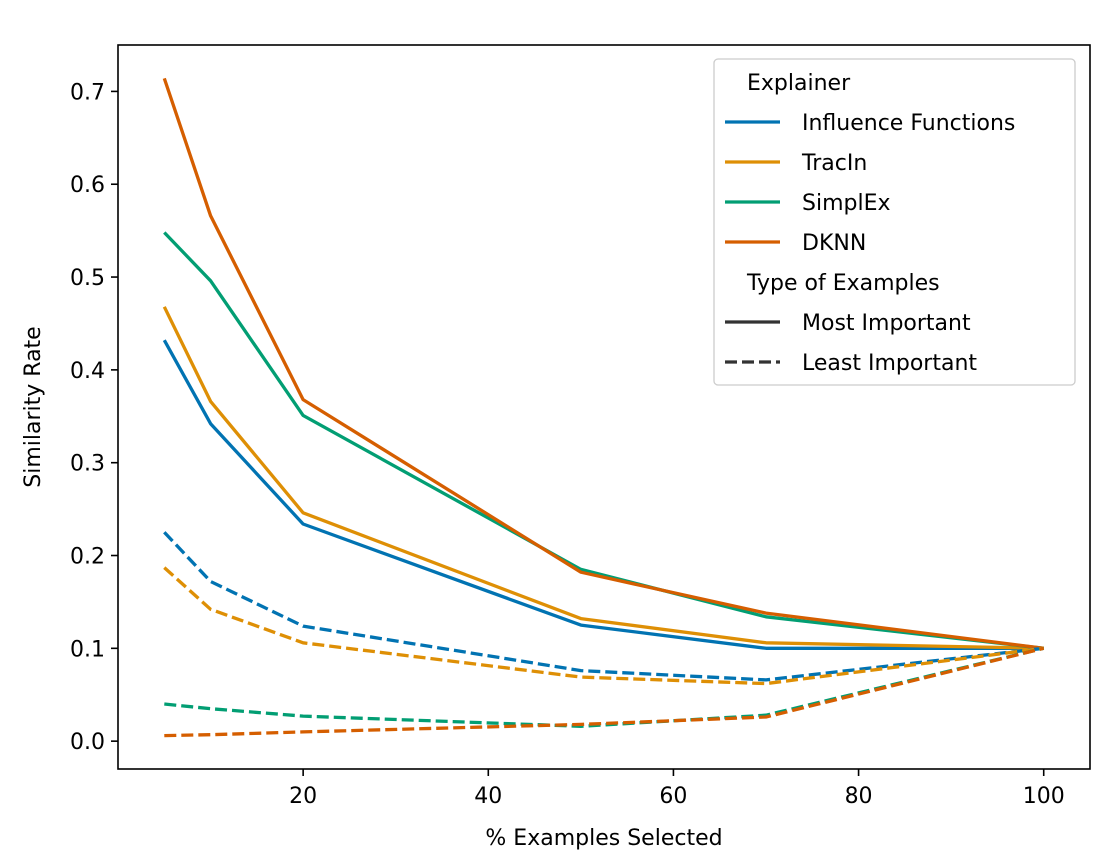 The height and width of the screenshot is (868, 1117). What do you see at coordinates (673, 796) in the screenshot?
I see `x-tick-label: 60` at bounding box center [673, 796].